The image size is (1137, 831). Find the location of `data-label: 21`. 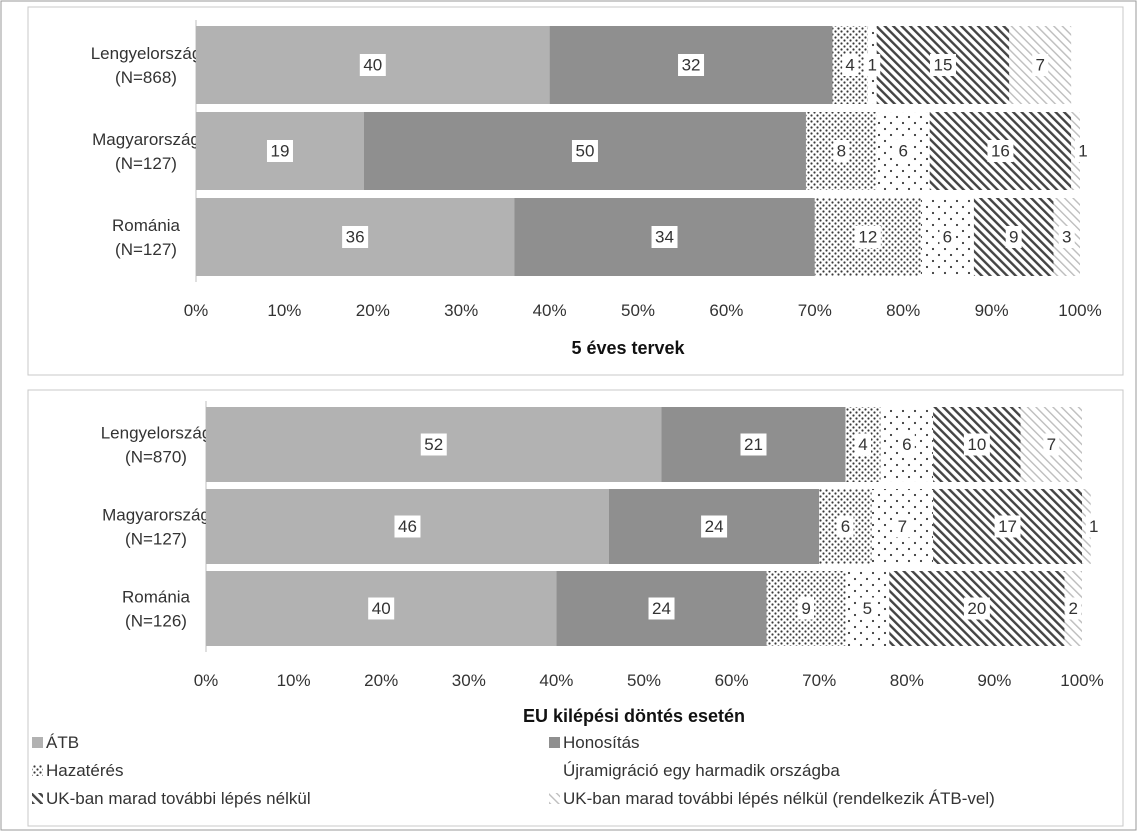

data-label: 21 is located at coordinates (753, 444).